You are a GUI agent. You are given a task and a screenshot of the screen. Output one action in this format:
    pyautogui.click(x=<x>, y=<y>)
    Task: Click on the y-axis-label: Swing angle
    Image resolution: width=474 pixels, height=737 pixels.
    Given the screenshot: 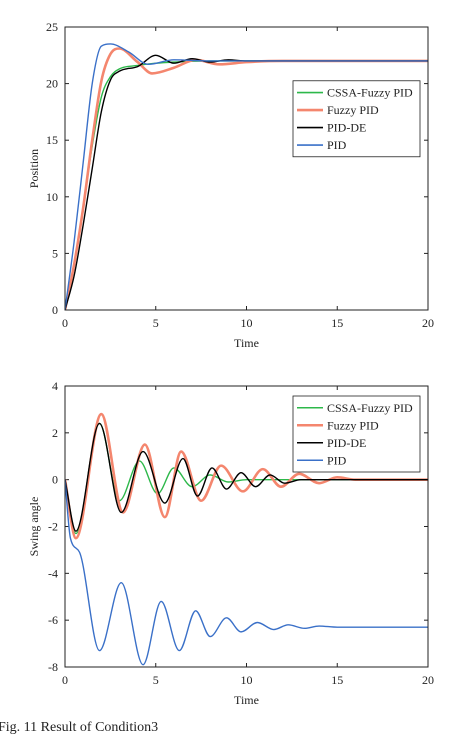 What is the action you would take?
    pyautogui.click(x=34, y=527)
    